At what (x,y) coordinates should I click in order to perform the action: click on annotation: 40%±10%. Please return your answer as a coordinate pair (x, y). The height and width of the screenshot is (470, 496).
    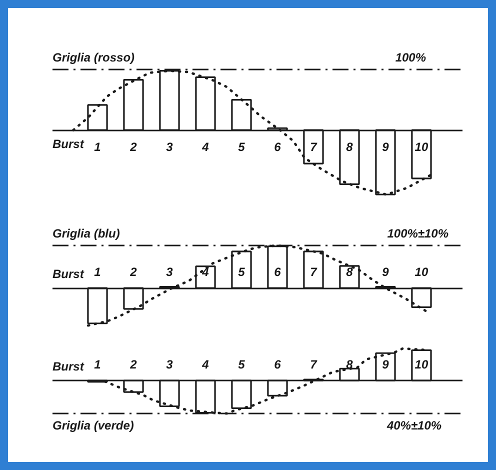
    Looking at the image, I should click on (414, 425).